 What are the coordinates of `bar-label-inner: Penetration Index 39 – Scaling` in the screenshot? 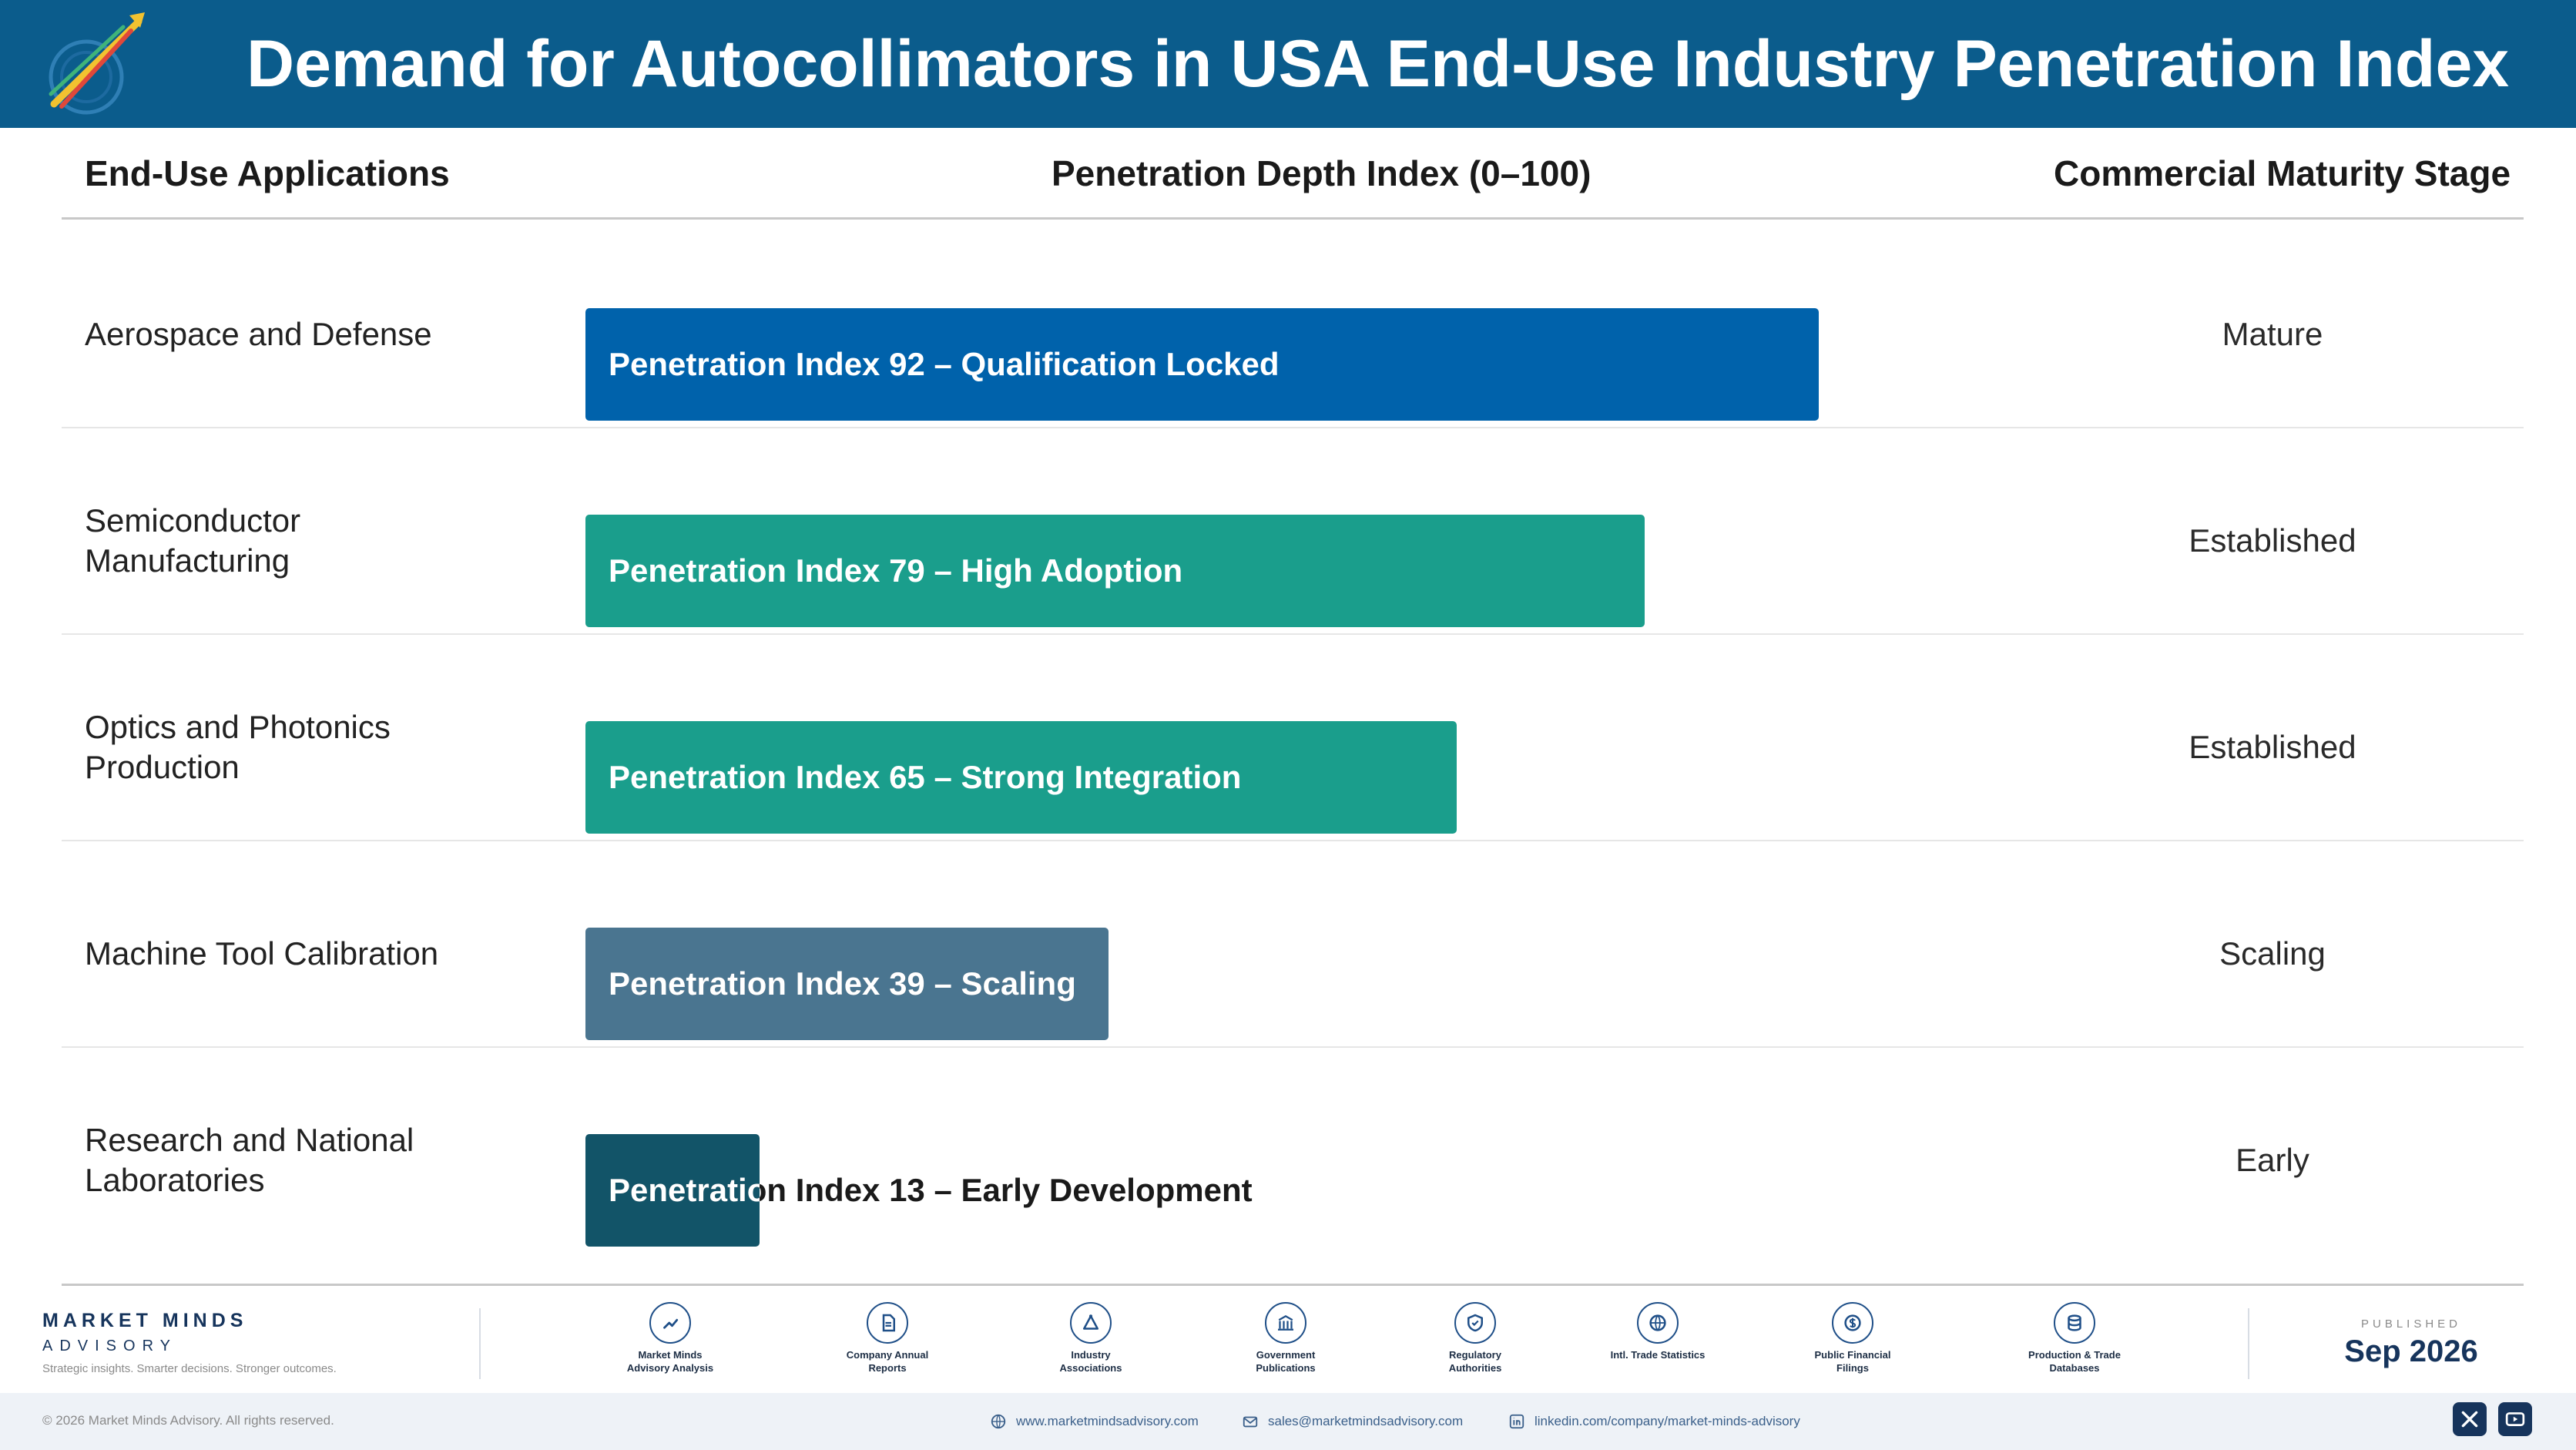 It's located at (842, 983).